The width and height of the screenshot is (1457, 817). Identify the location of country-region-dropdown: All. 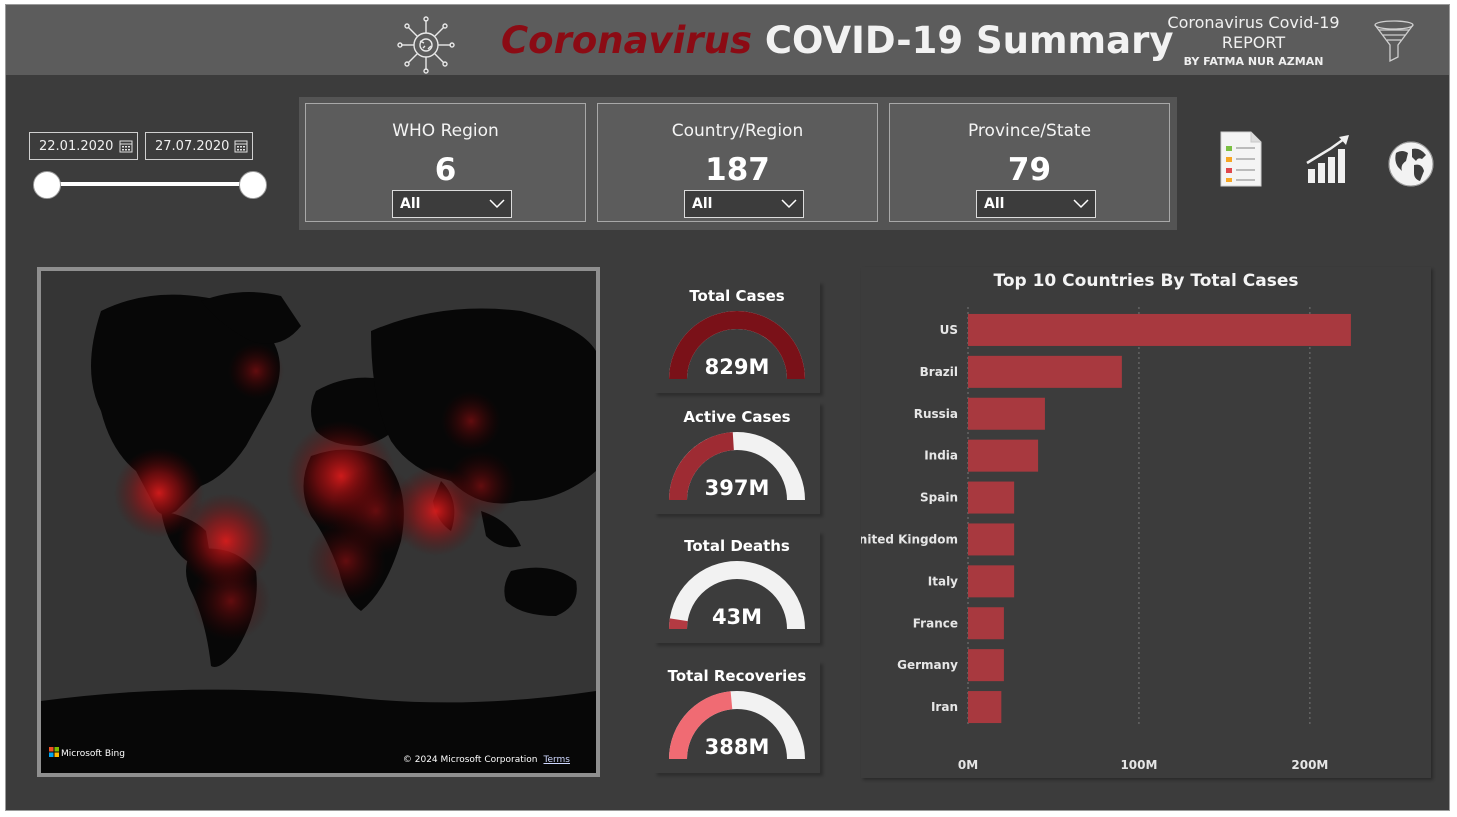
(744, 204).